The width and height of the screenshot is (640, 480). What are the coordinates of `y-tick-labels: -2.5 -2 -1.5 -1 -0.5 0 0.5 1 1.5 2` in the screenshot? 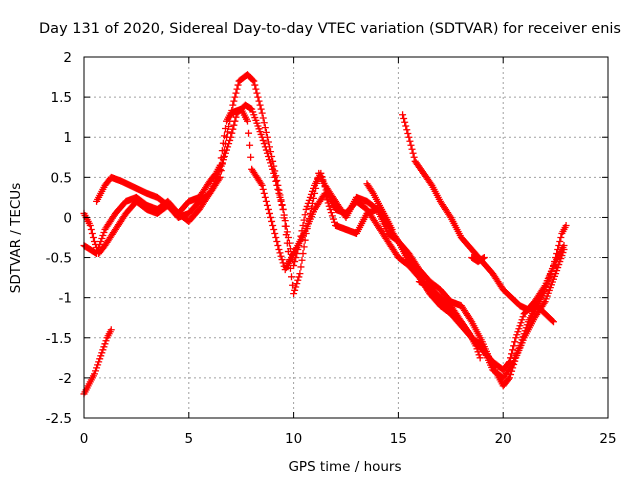 It's located at (59, 238).